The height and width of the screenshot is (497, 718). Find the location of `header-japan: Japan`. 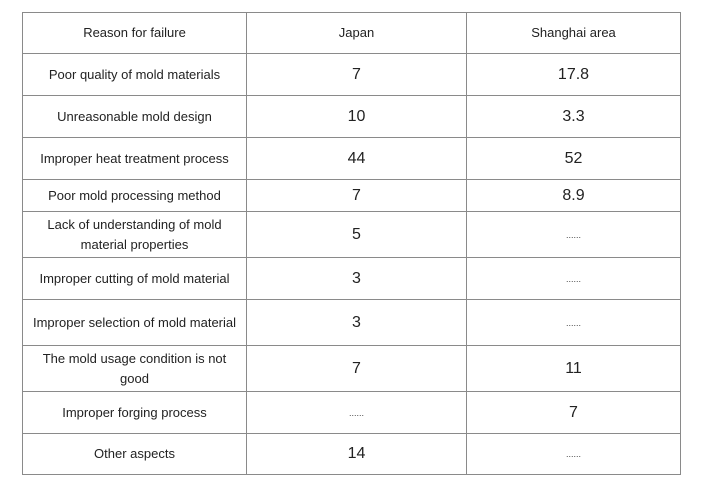

header-japan: Japan is located at coordinates (356, 33).